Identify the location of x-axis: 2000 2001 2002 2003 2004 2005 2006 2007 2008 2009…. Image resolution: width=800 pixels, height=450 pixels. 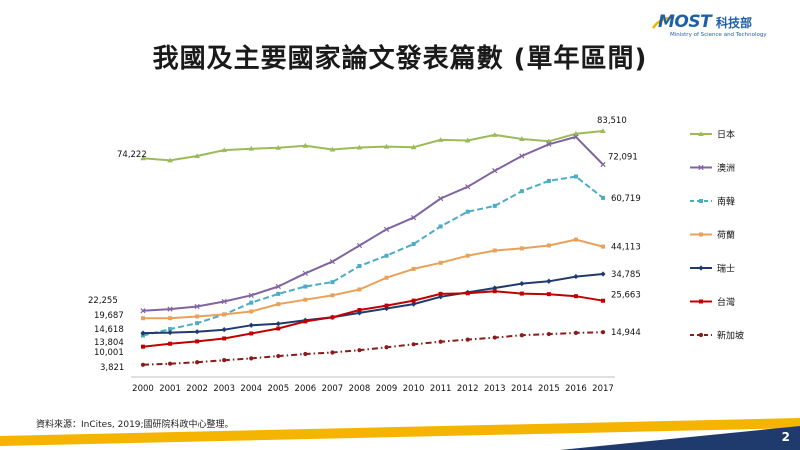
(373, 385).